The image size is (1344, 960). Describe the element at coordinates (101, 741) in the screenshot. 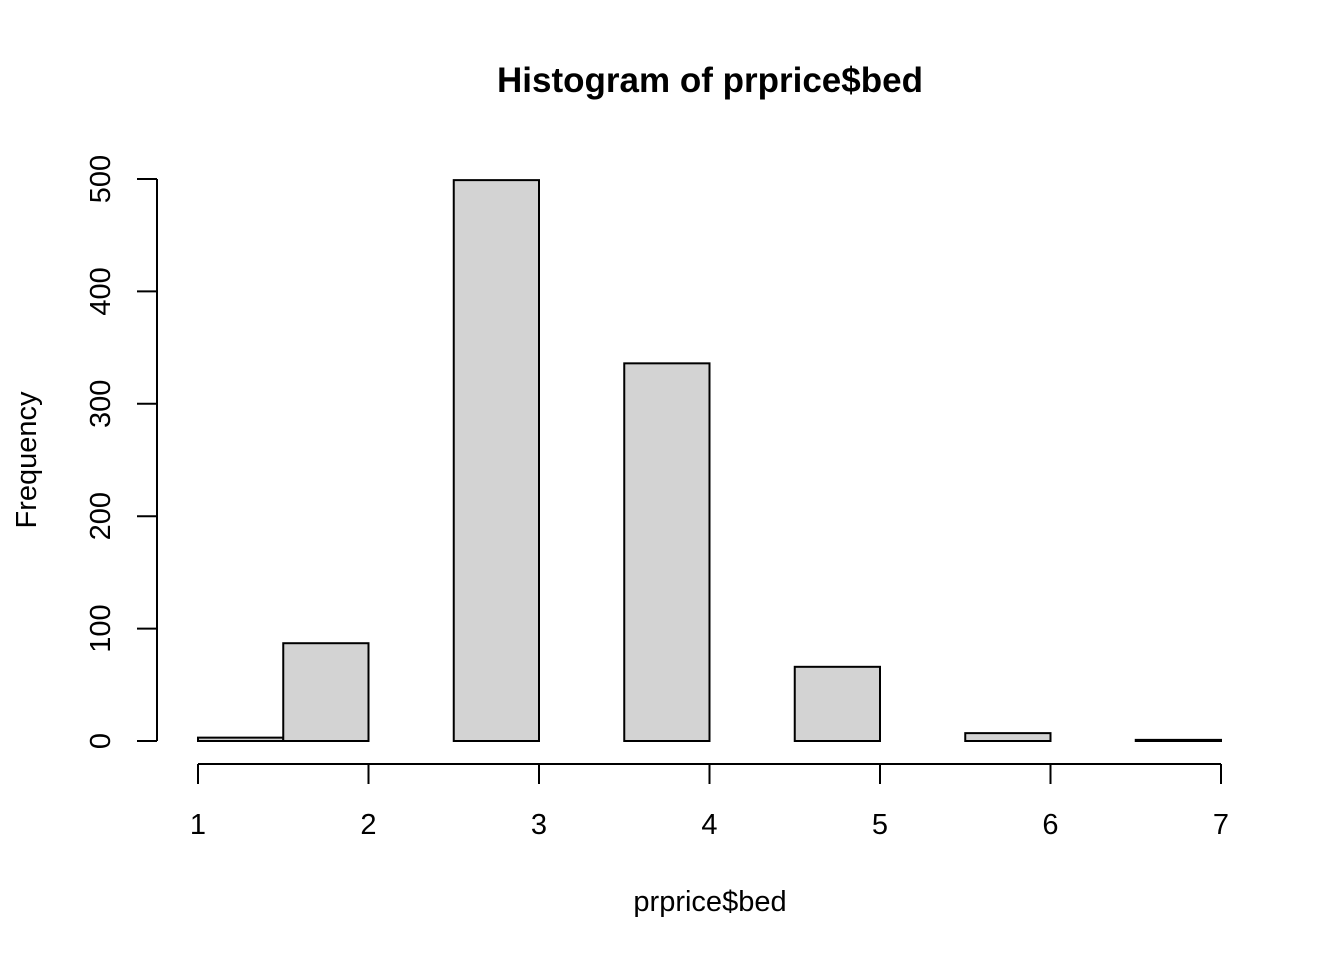

I see `y-tick-label: 0` at that location.